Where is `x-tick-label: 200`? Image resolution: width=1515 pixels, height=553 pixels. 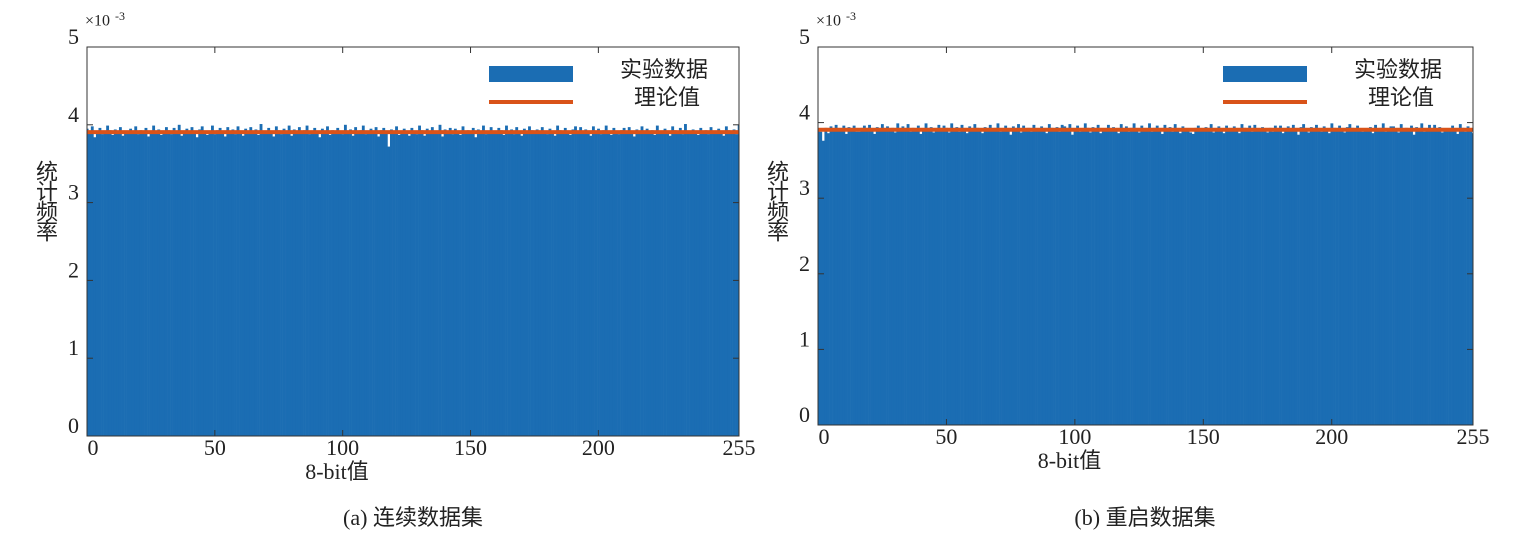
x-tick-label: 200 is located at coordinates (1331, 436).